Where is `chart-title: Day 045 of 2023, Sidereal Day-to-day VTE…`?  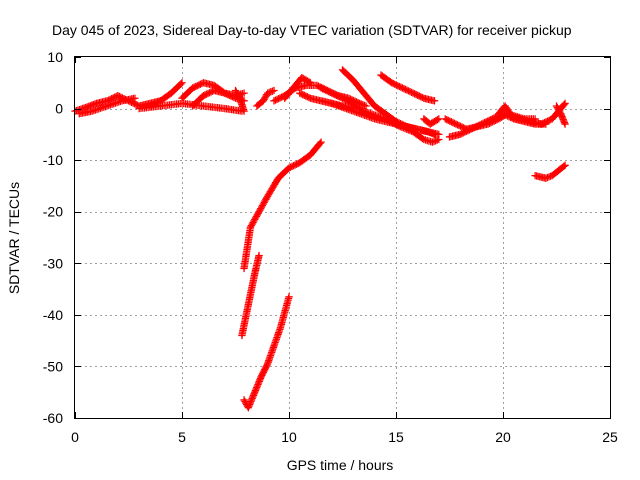
chart-title: Day 045 of 2023, Sidereal Day-to-day VTE… is located at coordinates (312, 30).